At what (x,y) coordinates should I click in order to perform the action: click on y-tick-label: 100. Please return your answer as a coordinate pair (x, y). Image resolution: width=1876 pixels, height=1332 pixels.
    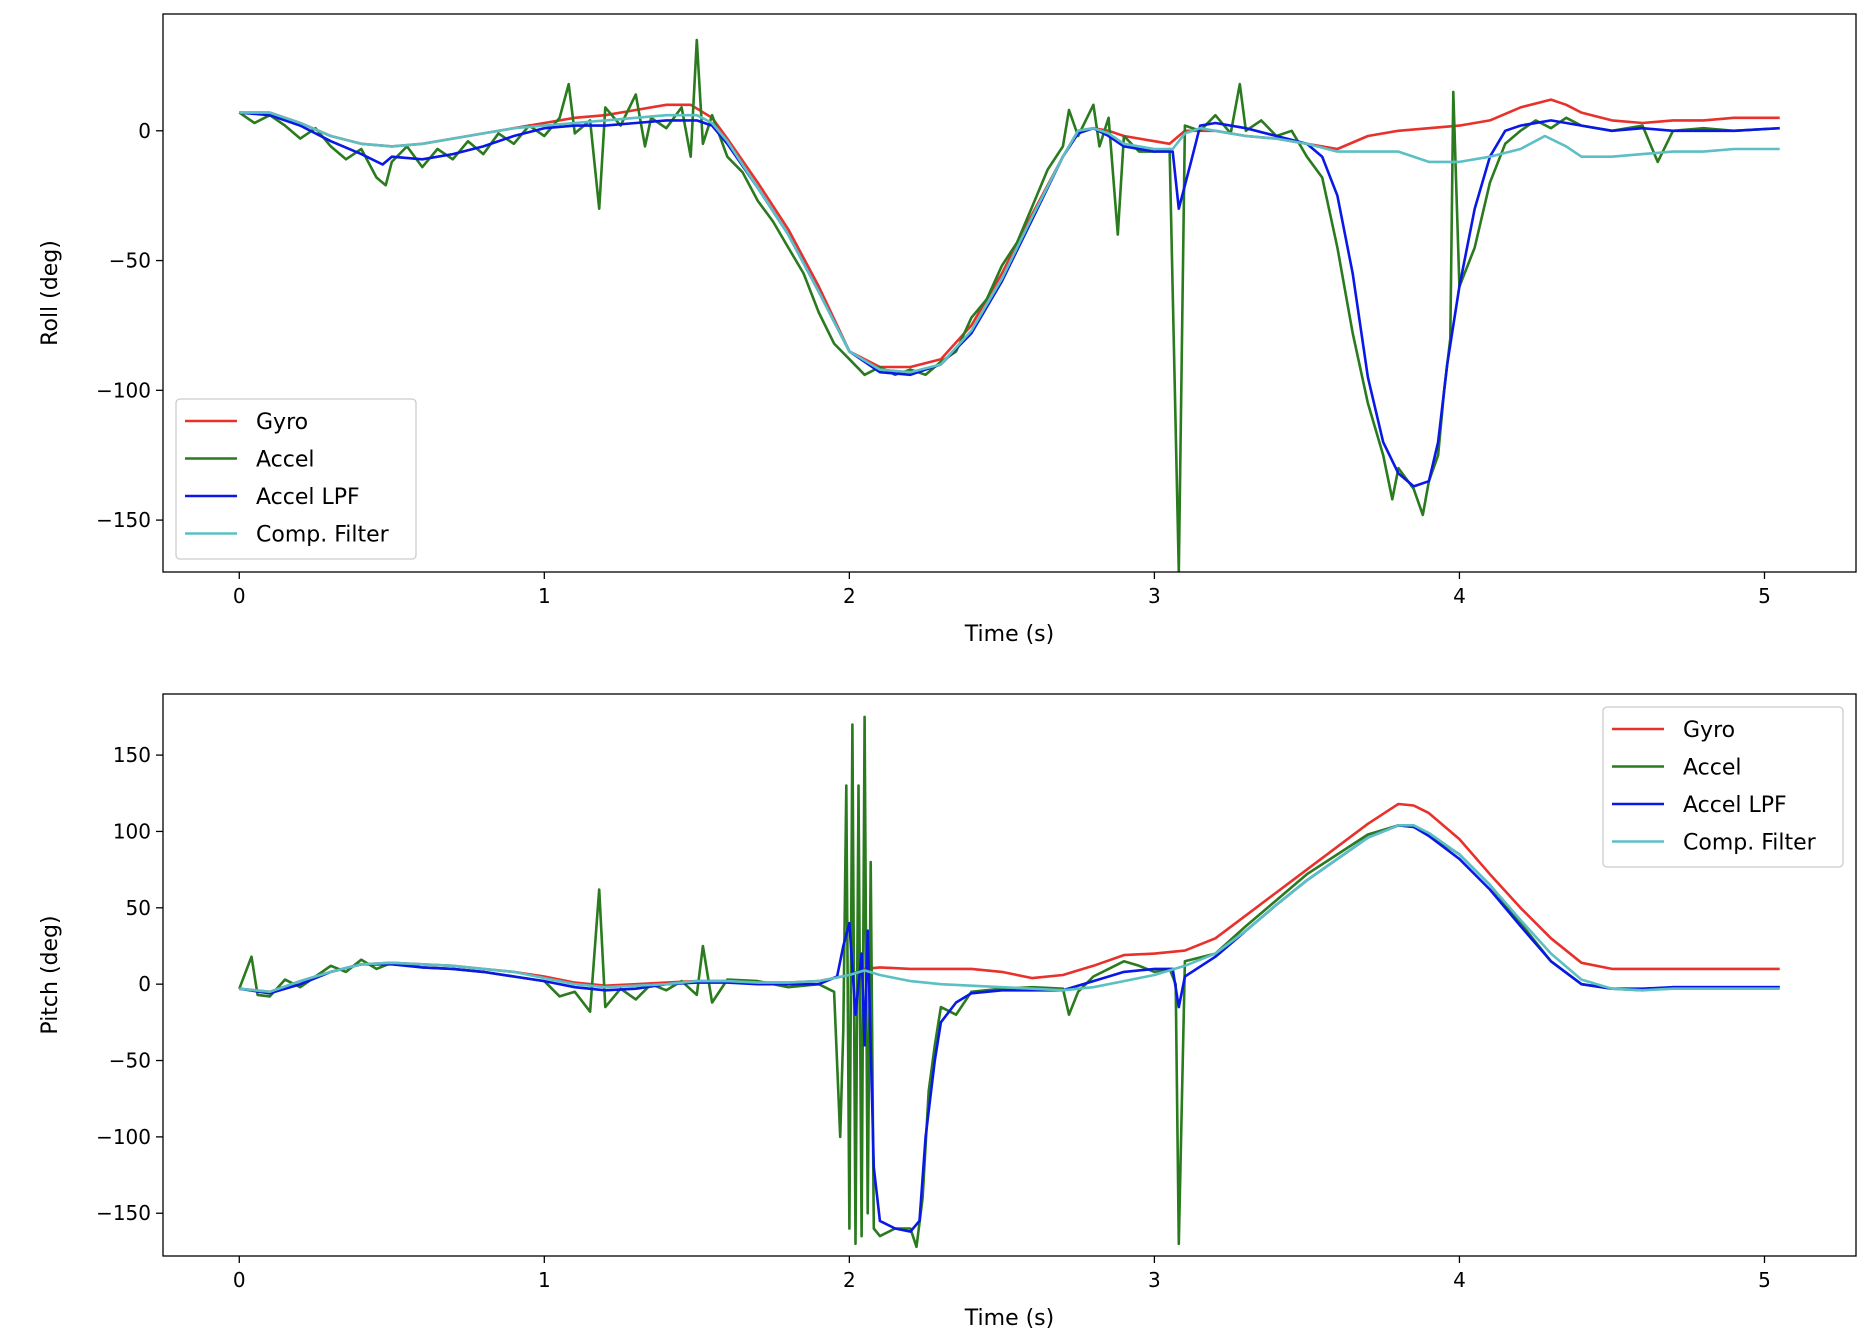
    Looking at the image, I should click on (132, 831).